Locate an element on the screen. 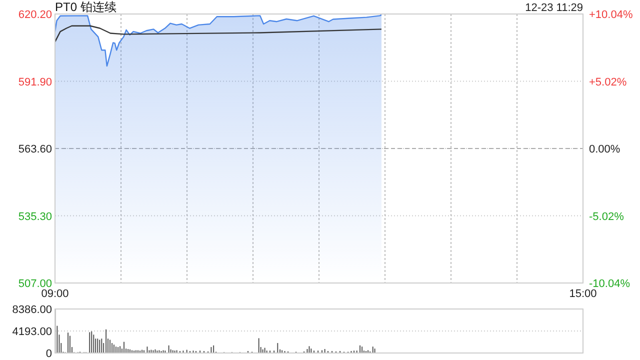 The image size is (640, 360). x-tick-label: 15:00 is located at coordinates (583, 294).